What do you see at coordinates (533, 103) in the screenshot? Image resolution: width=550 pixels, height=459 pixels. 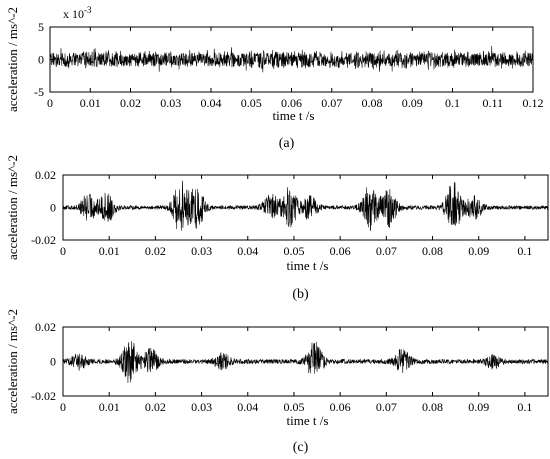 I see `x-tick-label: 0.12` at bounding box center [533, 103].